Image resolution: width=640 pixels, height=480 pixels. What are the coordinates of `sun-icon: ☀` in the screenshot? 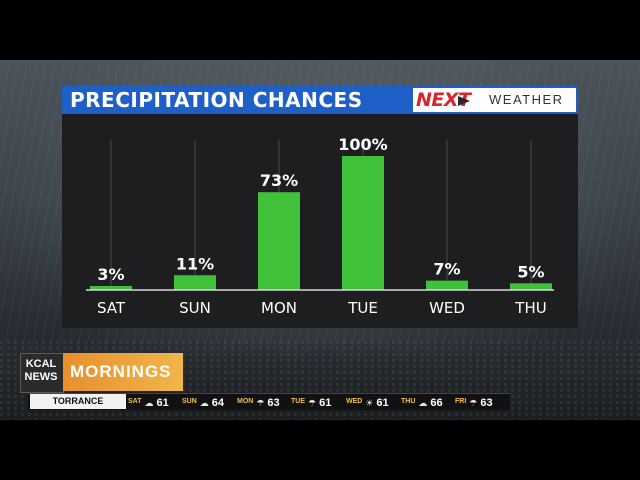 It's located at (369, 403).